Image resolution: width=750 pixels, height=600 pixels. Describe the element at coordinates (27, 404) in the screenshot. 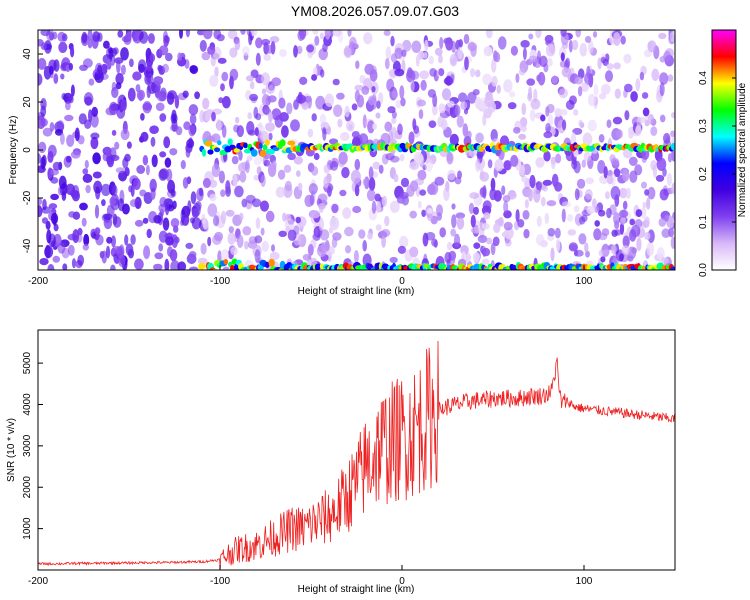

I see `snr-y-tick-label: 4000` at that location.